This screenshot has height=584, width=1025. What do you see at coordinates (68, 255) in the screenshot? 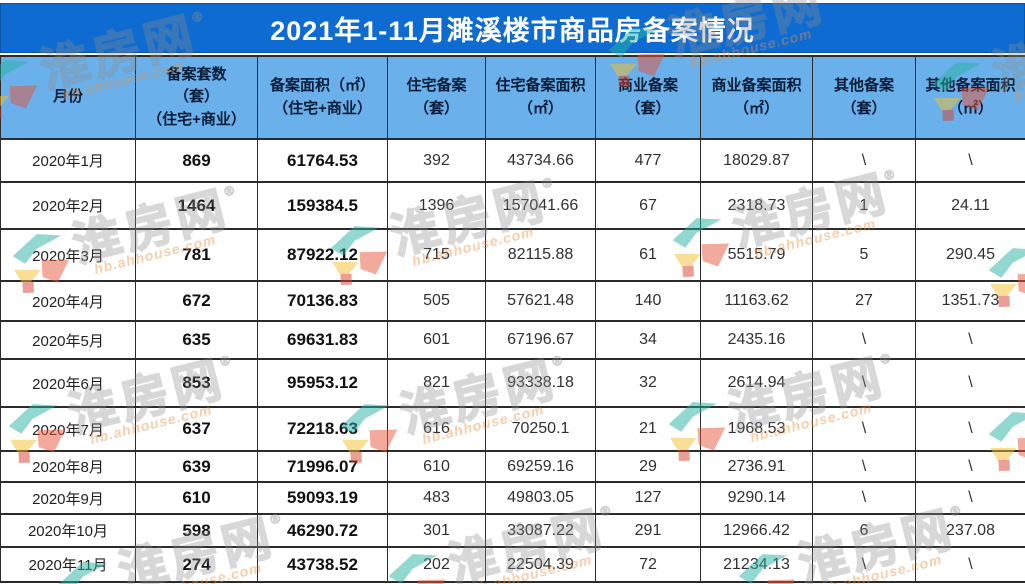
I see `month-cell: 2020年3月` at bounding box center [68, 255].